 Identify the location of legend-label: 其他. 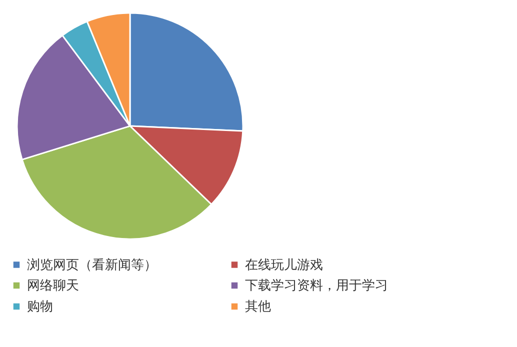
(258, 307).